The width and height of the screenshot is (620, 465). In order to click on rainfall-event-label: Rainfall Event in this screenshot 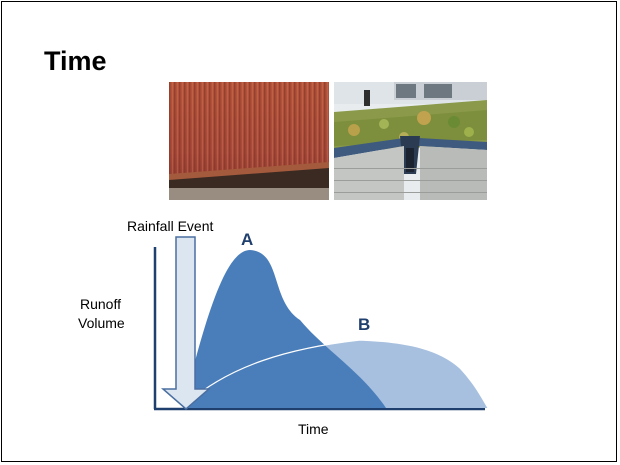, I will do `click(170, 226)`.